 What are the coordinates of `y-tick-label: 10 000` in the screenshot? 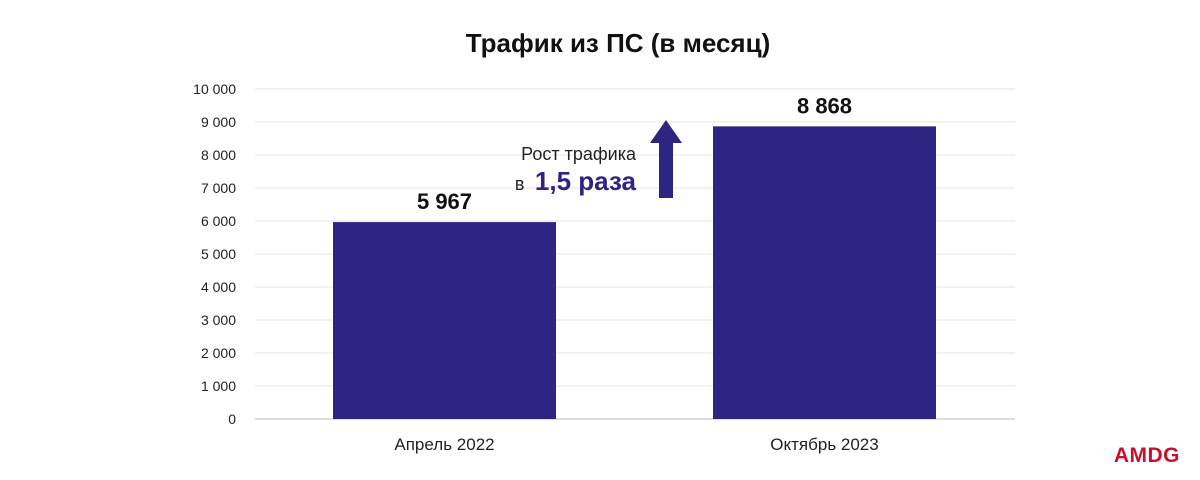 It's located at (214, 89).